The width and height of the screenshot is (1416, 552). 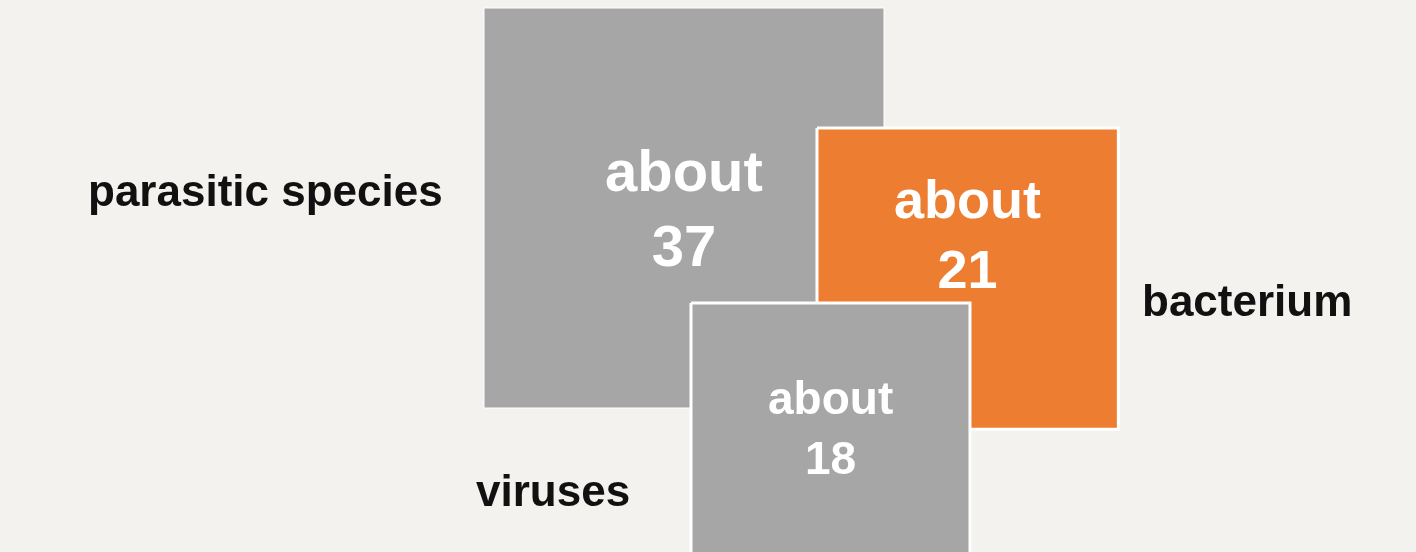 I want to click on data-label: about 18, so click(x=831, y=428).